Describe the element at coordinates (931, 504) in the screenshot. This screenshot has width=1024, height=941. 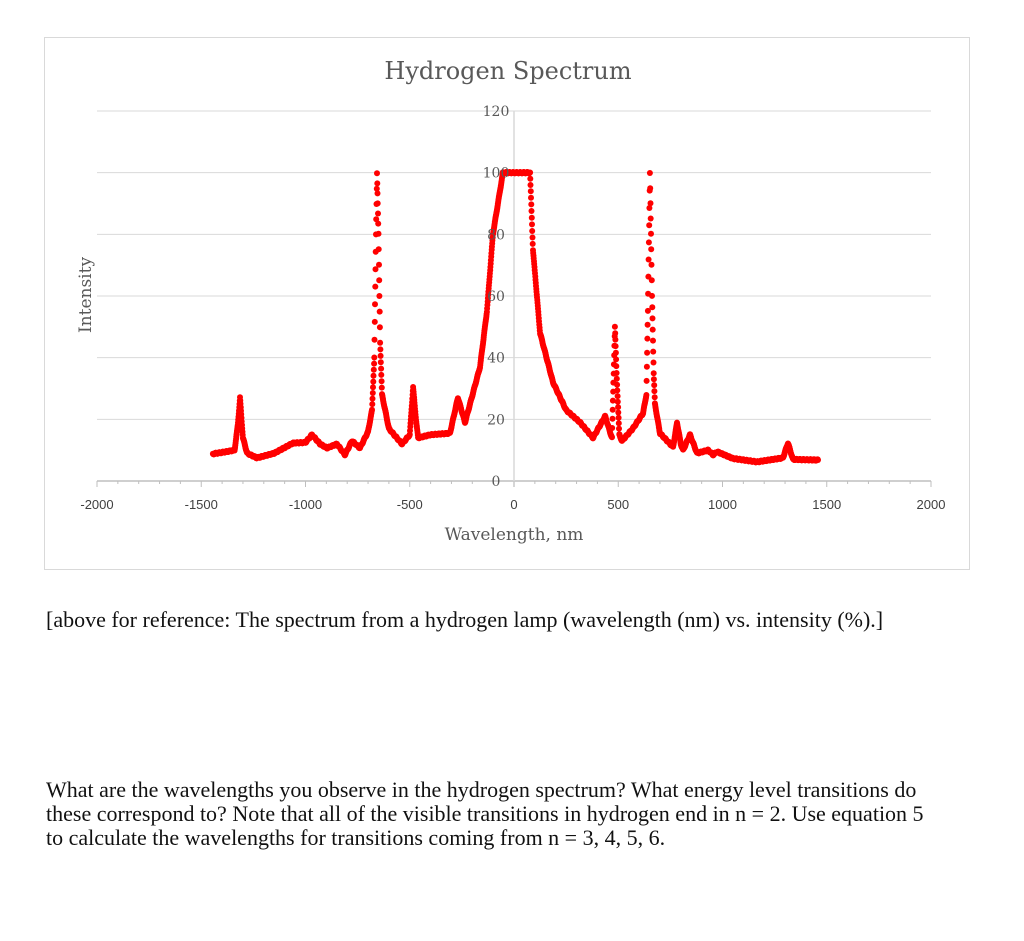
I see `x-tick-label: 2000` at that location.